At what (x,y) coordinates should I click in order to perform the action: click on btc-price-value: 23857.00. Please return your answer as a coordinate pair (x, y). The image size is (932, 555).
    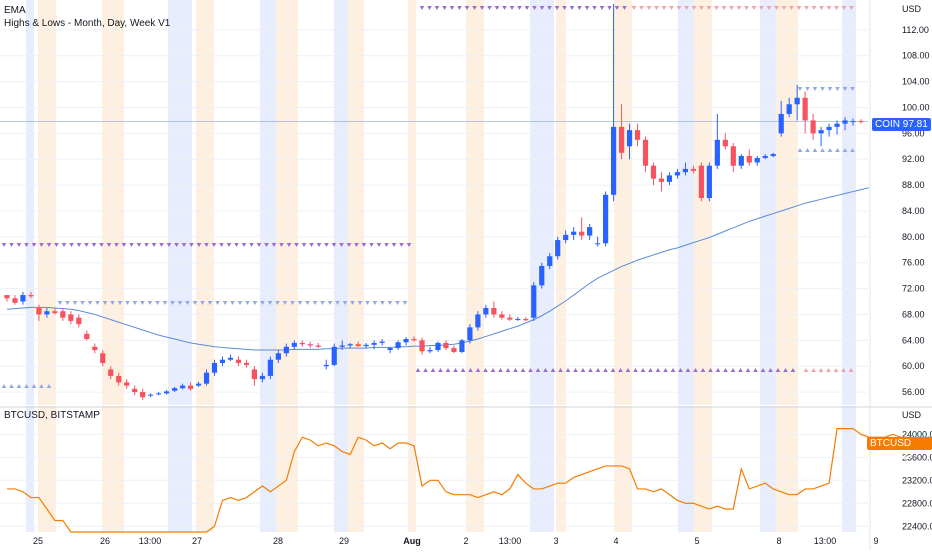
    Looking at the image, I should click on (891, 456).